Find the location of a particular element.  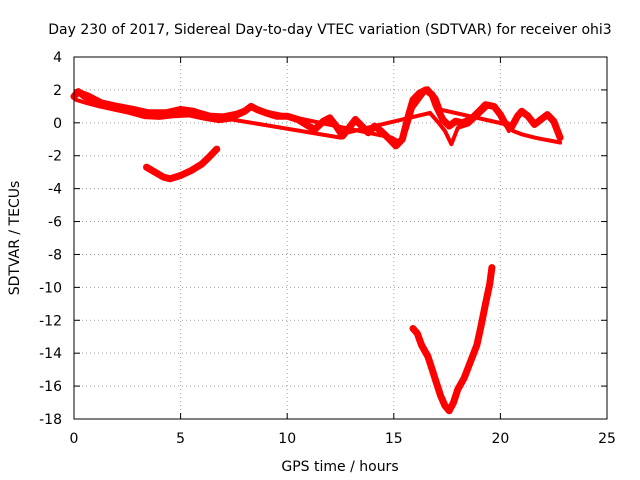

y-tick-label: -12 is located at coordinates (50, 321).